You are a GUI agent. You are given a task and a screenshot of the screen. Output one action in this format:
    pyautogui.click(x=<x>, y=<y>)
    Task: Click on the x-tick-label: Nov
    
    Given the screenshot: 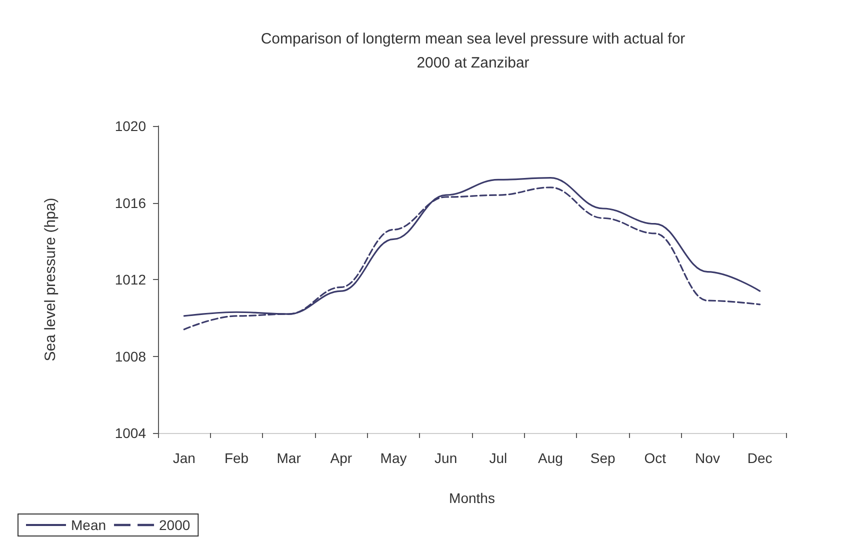 What is the action you would take?
    pyautogui.click(x=707, y=458)
    